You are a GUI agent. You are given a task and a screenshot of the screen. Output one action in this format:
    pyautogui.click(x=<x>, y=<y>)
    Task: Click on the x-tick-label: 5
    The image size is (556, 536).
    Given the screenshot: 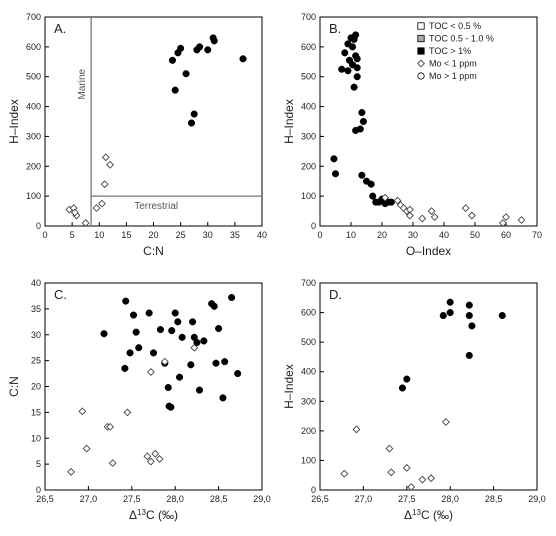 What is the action you would take?
    pyautogui.click(x=72, y=235)
    